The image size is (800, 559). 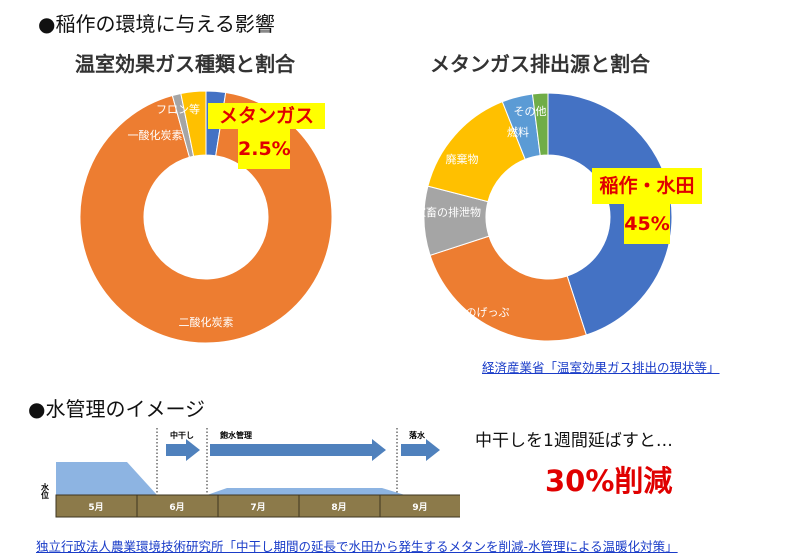 What do you see at coordinates (264, 149) in the screenshot?
I see `methane-callout-value: 2.5%` at bounding box center [264, 149].